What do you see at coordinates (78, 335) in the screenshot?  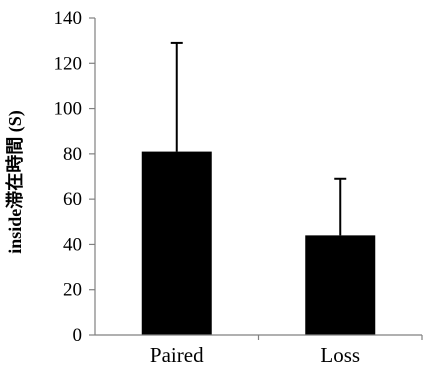 I see `y-tick-label: 0` at bounding box center [78, 335].